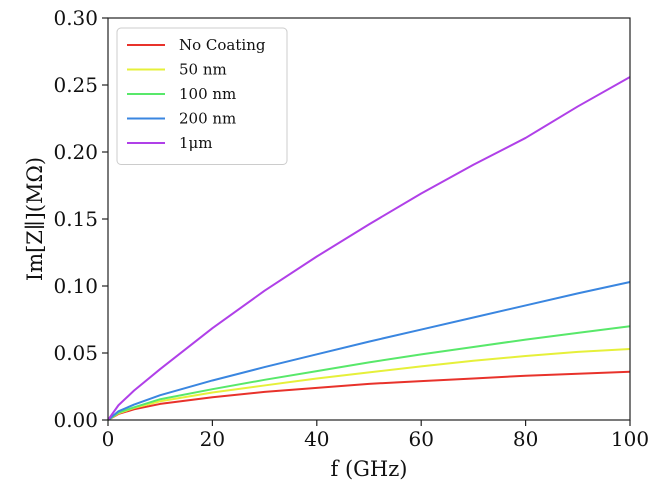 The height and width of the screenshot is (485, 652). What do you see at coordinates (207, 94) in the screenshot?
I see `legend-label: 100 nm` at bounding box center [207, 94].